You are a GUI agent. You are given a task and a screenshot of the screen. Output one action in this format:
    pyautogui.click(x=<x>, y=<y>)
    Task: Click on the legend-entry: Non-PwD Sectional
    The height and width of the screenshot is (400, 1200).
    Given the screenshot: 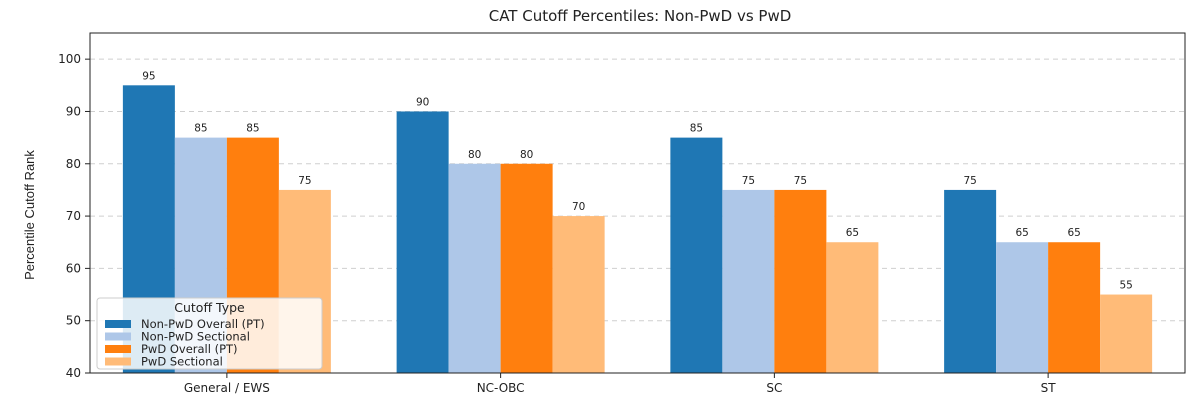 What is the action you would take?
    pyautogui.click(x=195, y=337)
    